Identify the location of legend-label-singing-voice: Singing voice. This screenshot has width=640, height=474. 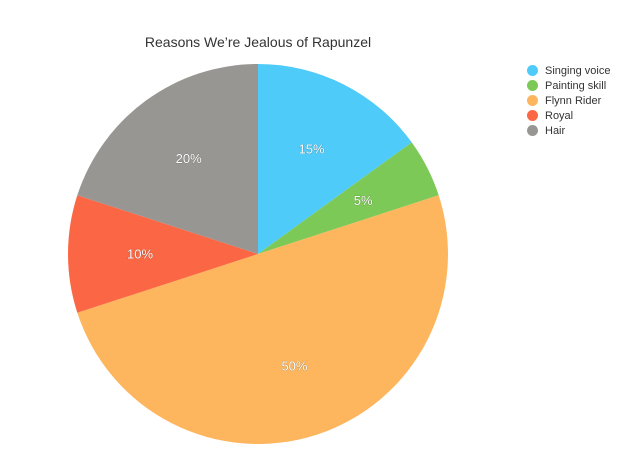
(578, 70).